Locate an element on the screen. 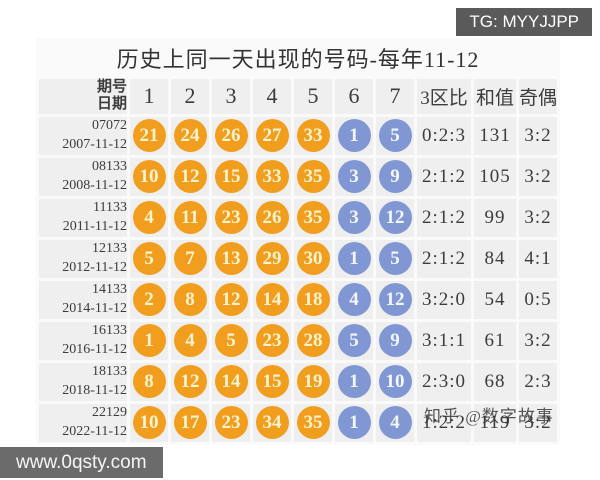 This screenshot has width=600, height=480. issue-number: 16133 is located at coordinates (109, 331).